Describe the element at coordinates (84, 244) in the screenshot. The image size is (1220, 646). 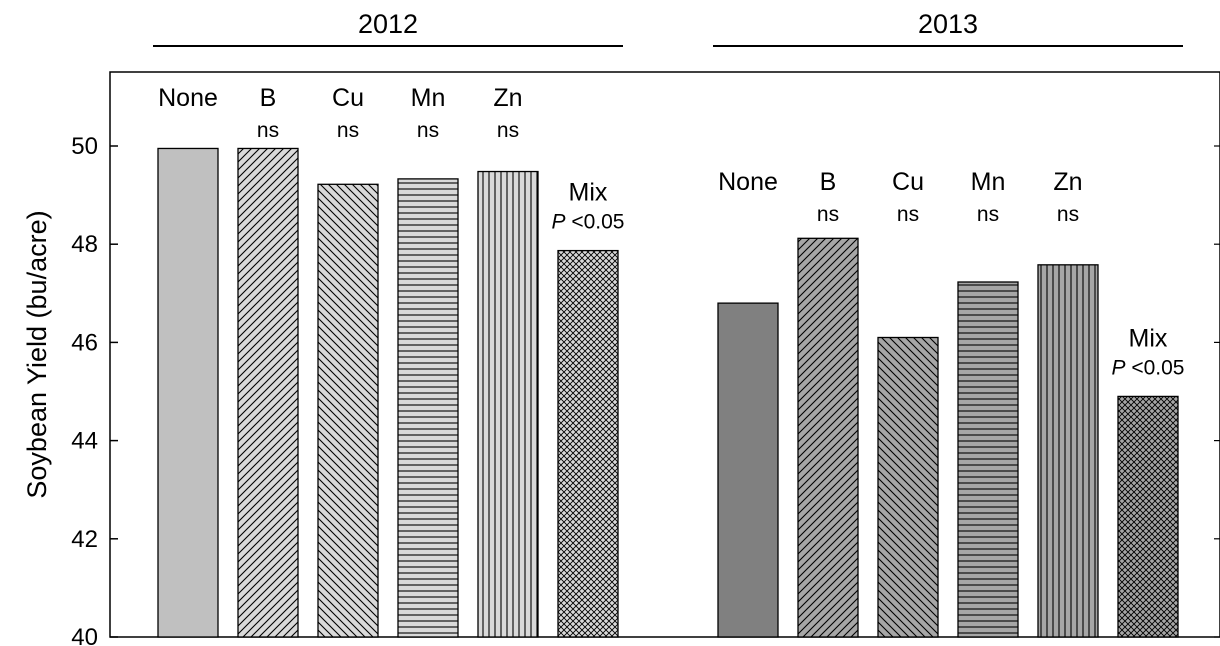
I see `y-tick-label: 48` at that location.